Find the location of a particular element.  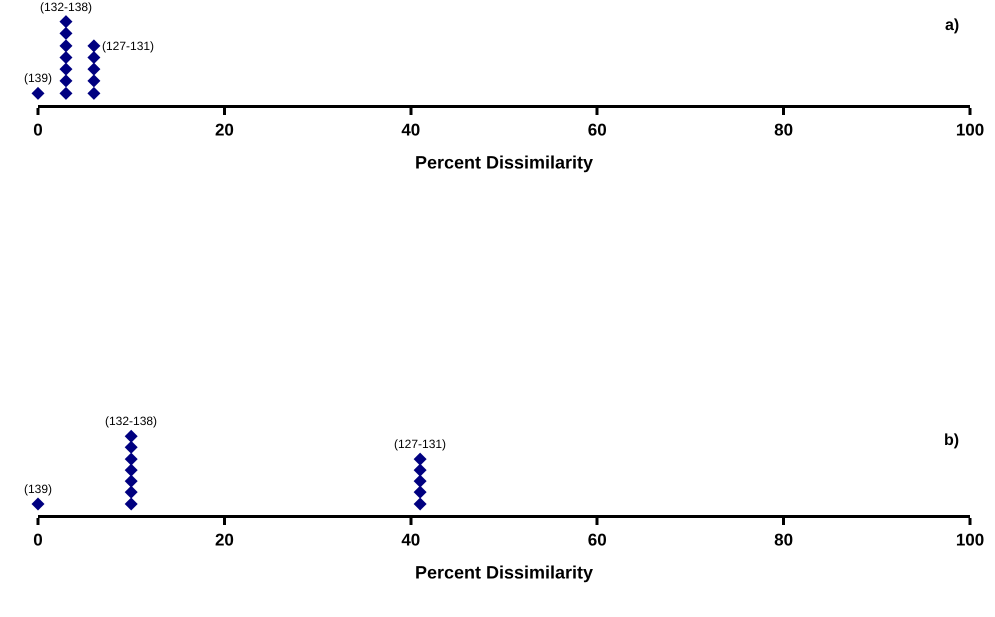

chart-title: b) is located at coordinates (952, 440).